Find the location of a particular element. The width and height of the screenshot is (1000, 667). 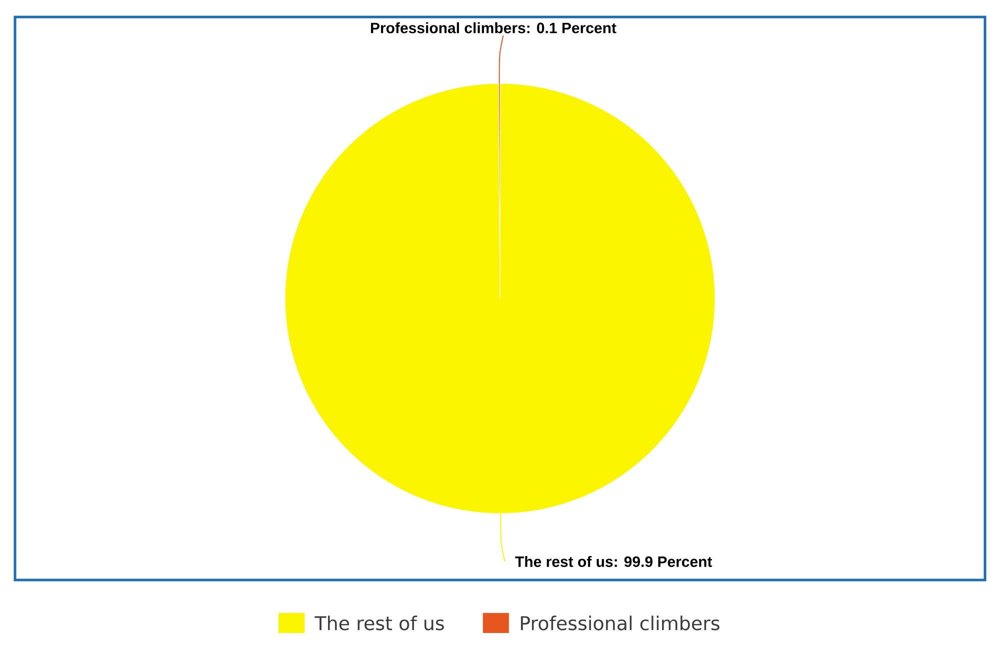

data-label: The rest of us: 99.9 Percent is located at coordinates (613, 561).